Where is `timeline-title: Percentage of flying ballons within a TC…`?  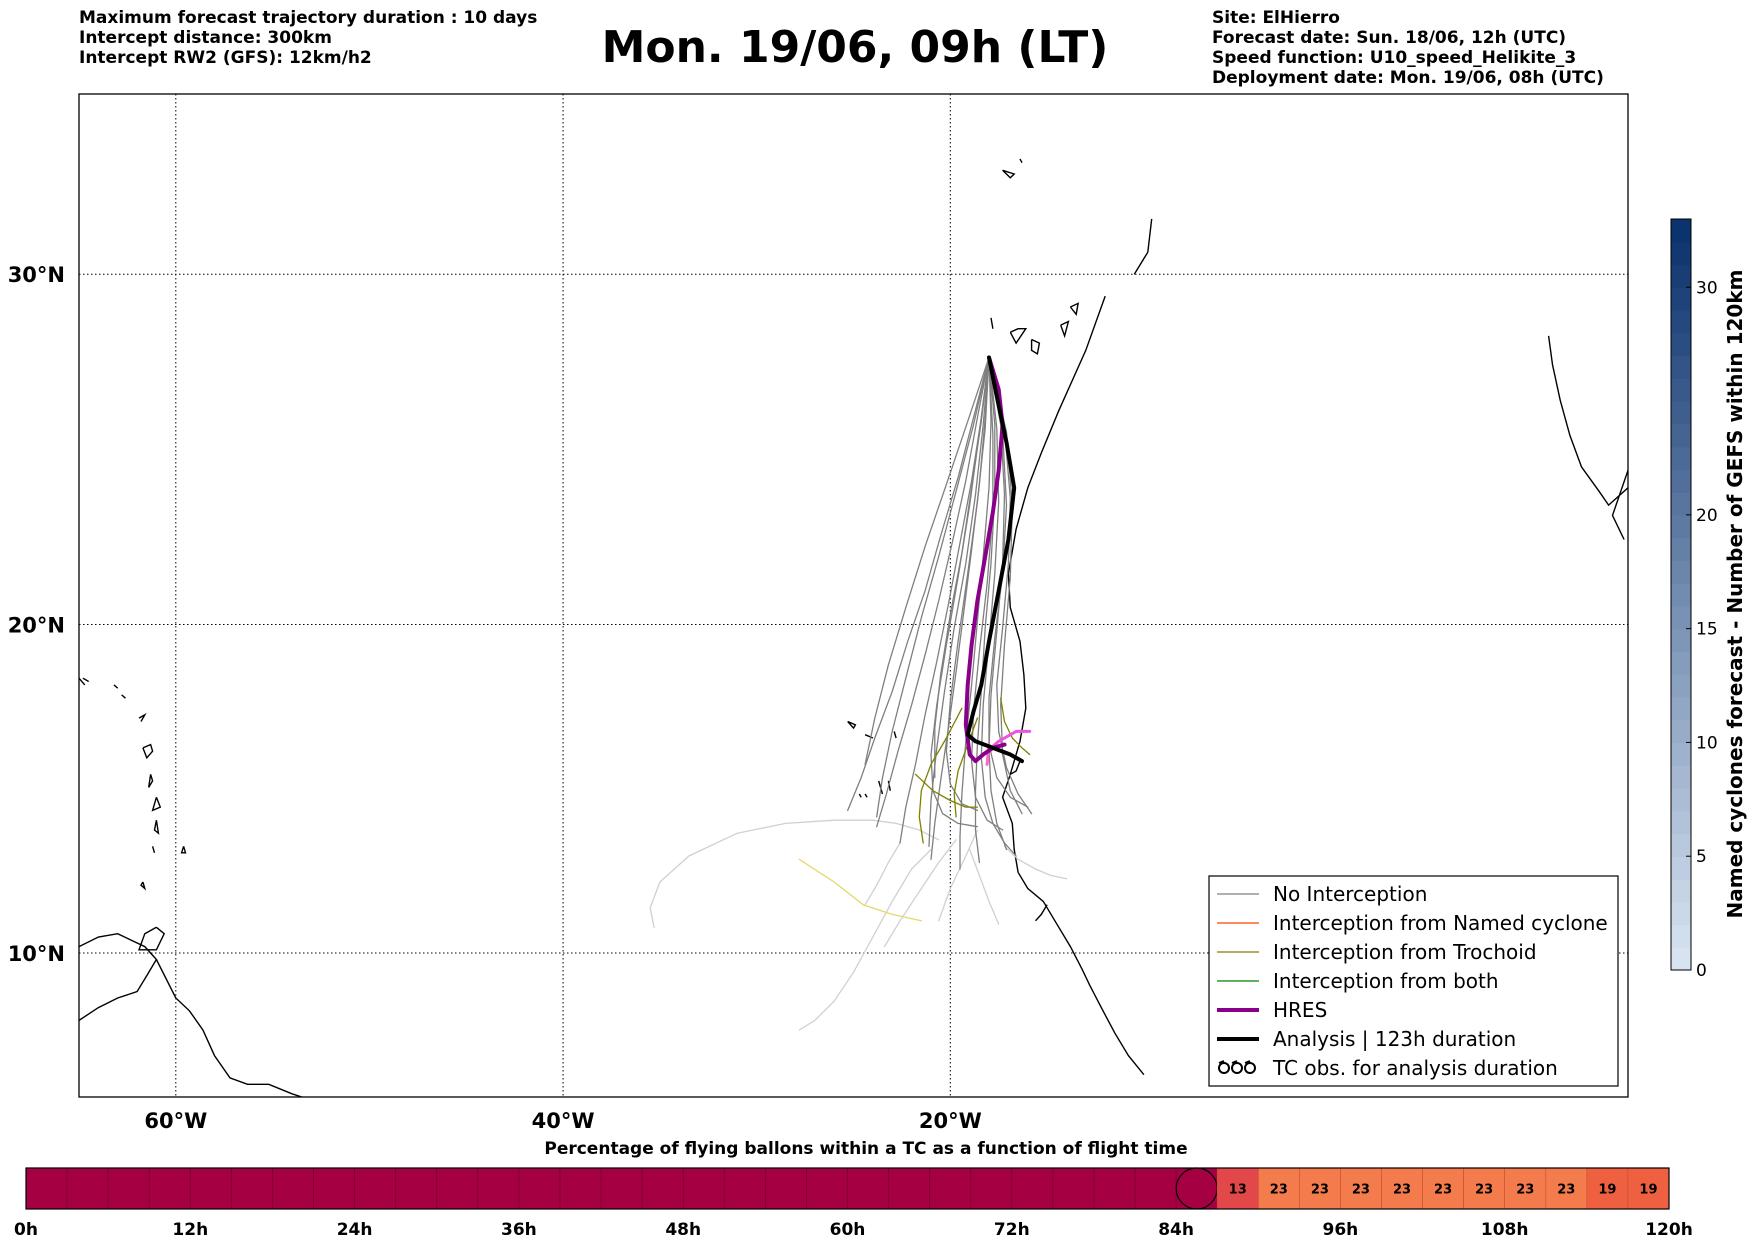
timeline-title: Percentage of flying ballons within a TC… is located at coordinates (865, 1149).